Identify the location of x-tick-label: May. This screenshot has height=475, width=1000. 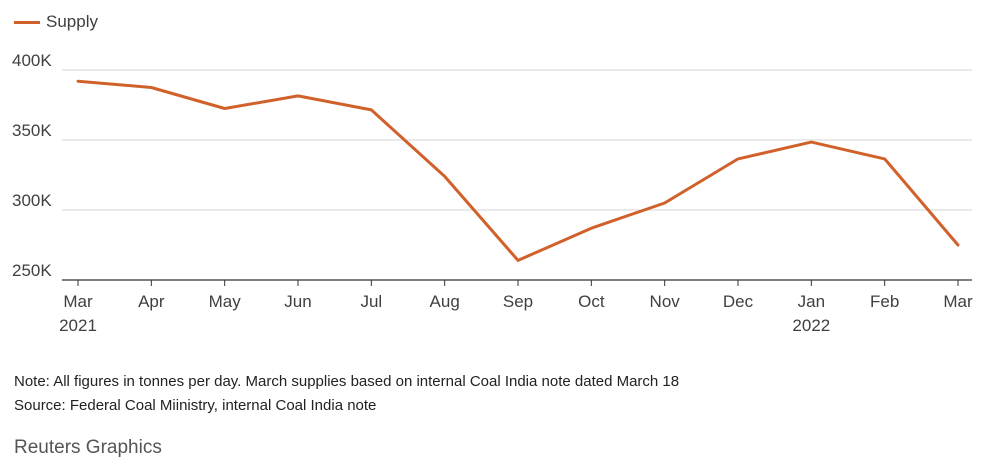
(225, 301).